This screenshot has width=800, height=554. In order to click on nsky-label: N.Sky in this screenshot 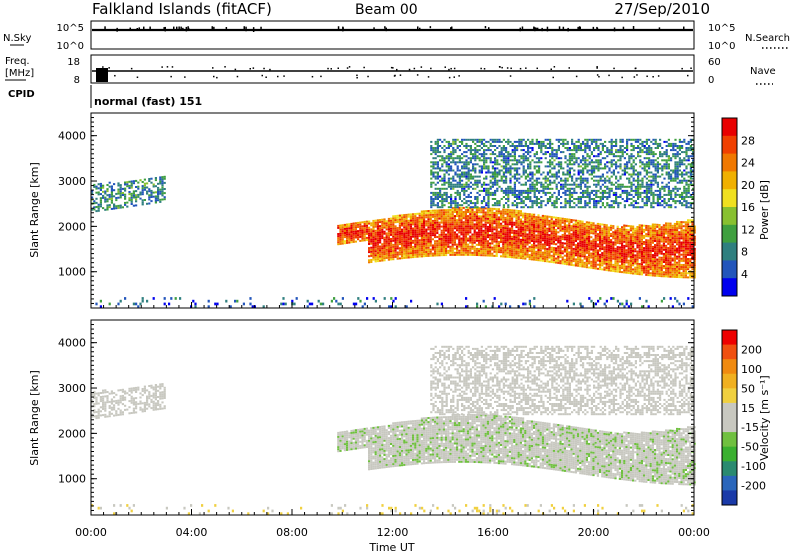, I will do `click(17, 38)`.